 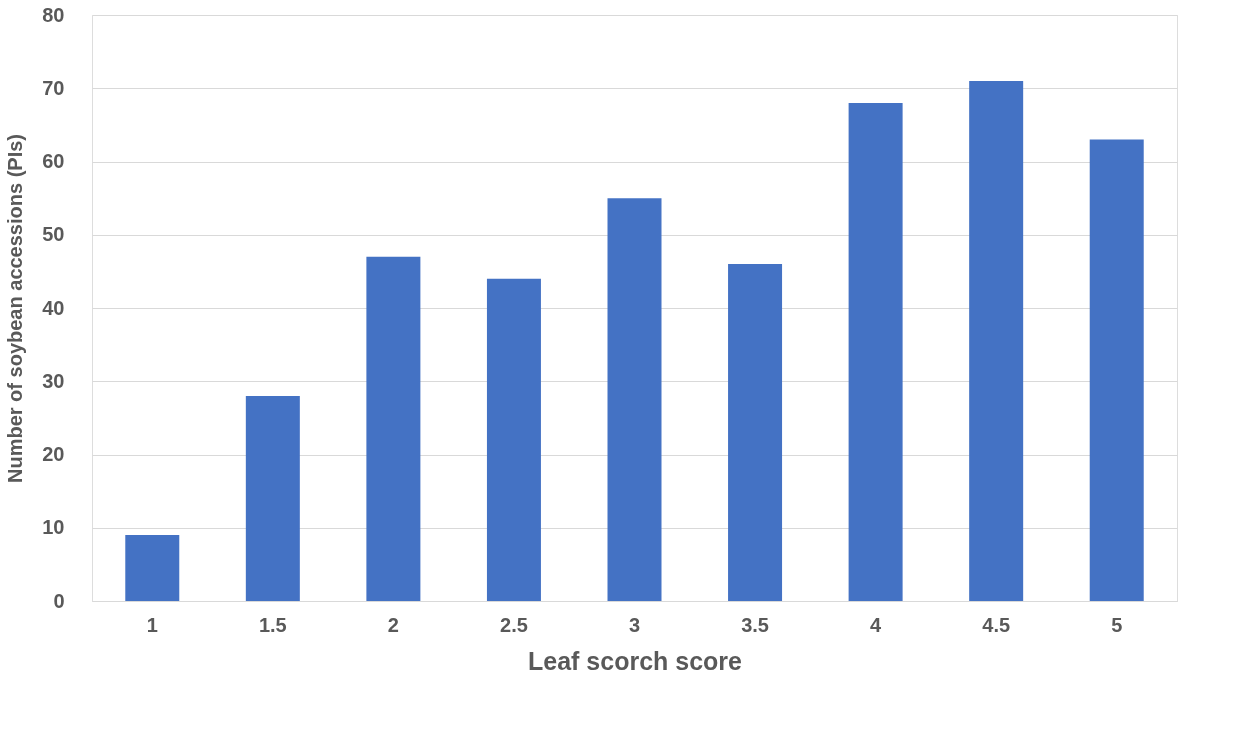 What do you see at coordinates (53, 307) in the screenshot?
I see `y-tick-label: 40` at bounding box center [53, 307].